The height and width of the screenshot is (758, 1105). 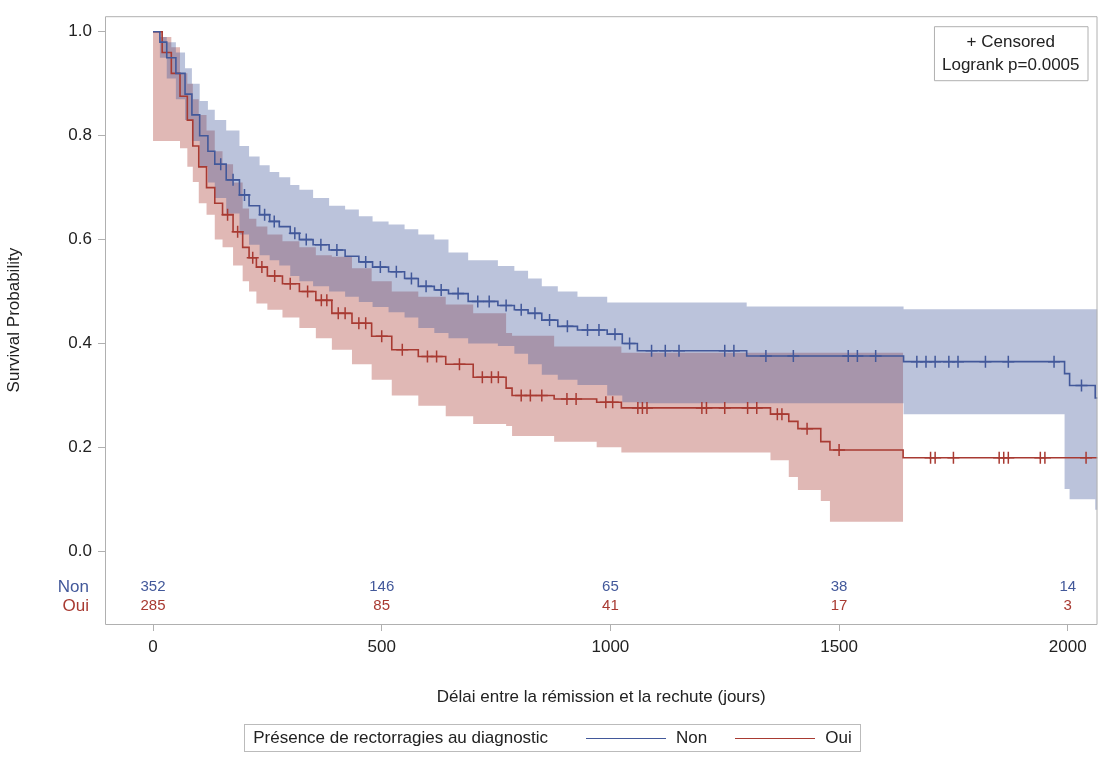 I want to click on annotation: 85, so click(x=382, y=605).